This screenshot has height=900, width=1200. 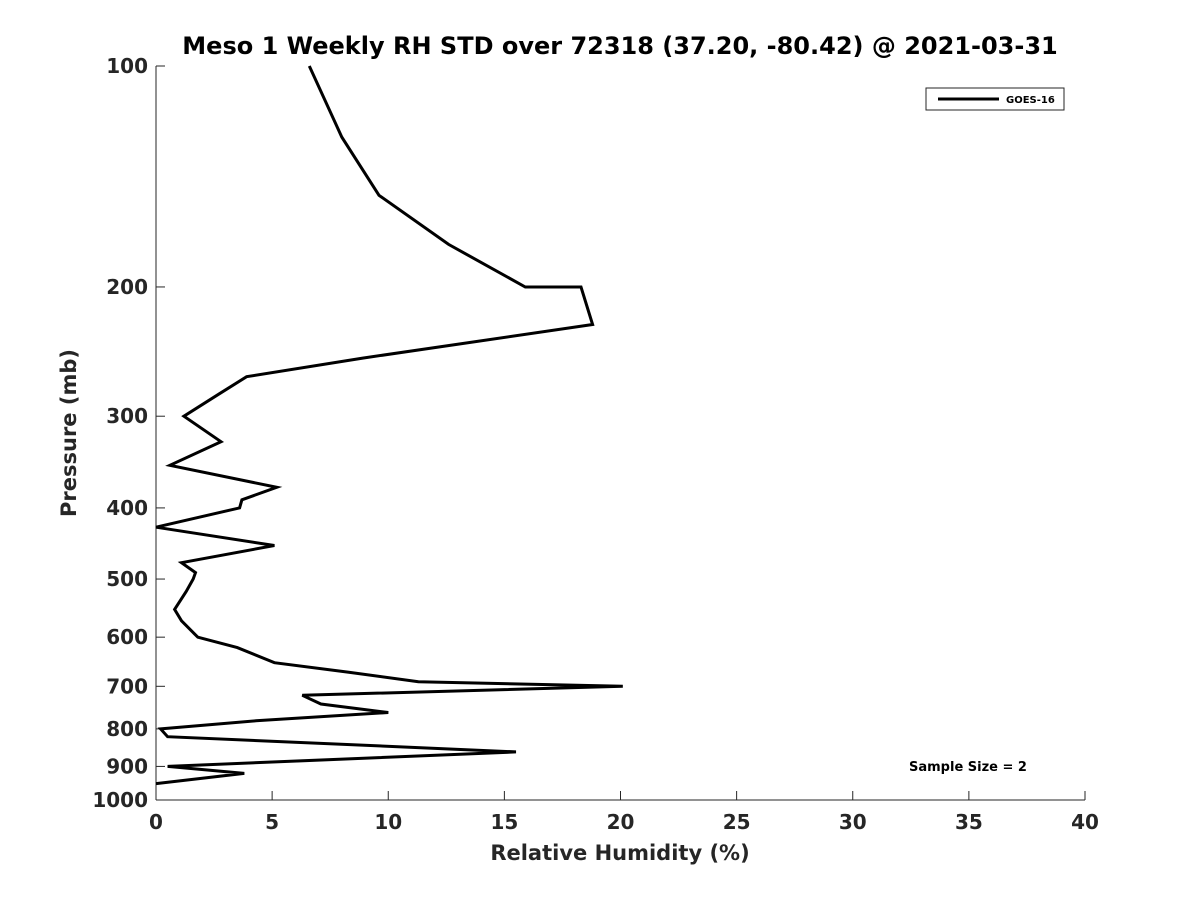 What do you see at coordinates (156, 822) in the screenshot?
I see `x-tick-label: 0` at bounding box center [156, 822].